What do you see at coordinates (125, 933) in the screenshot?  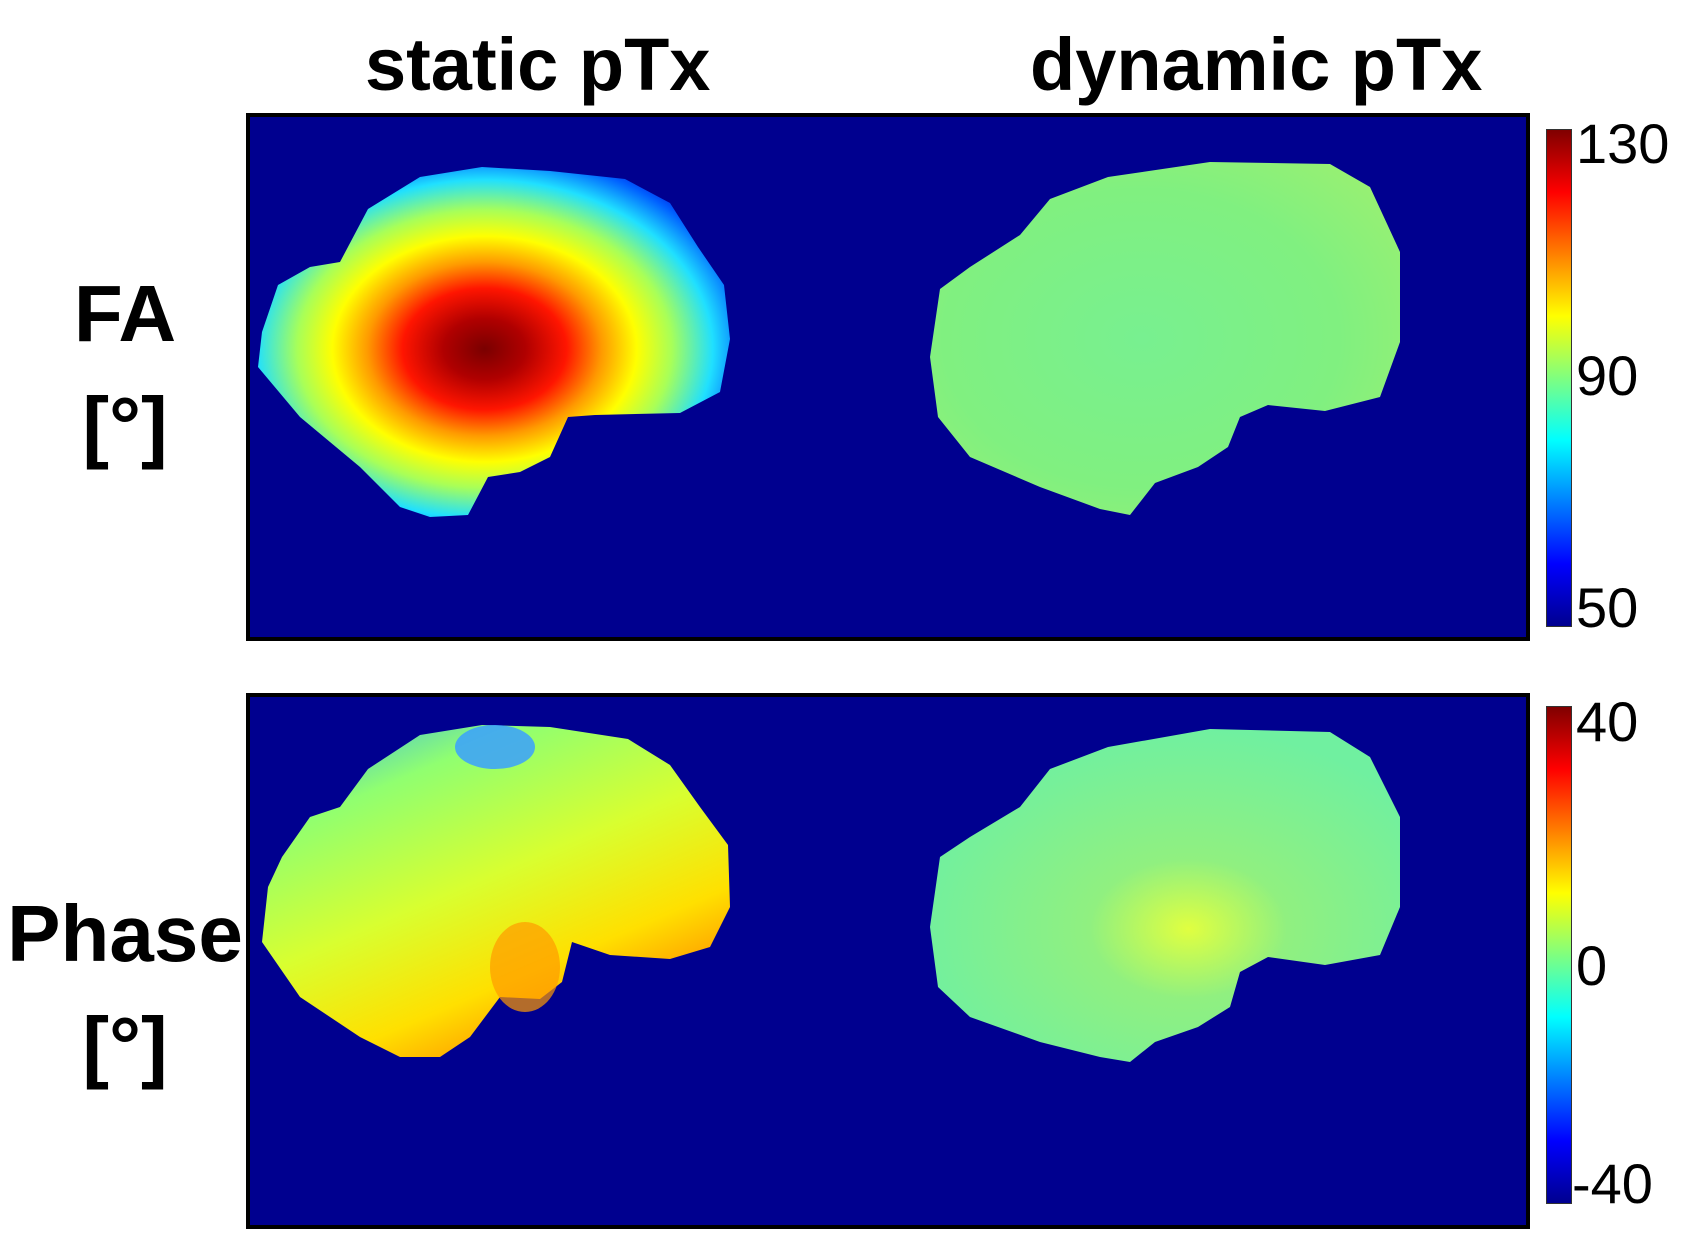 I see `row-label-phase-name: Phase` at bounding box center [125, 933].